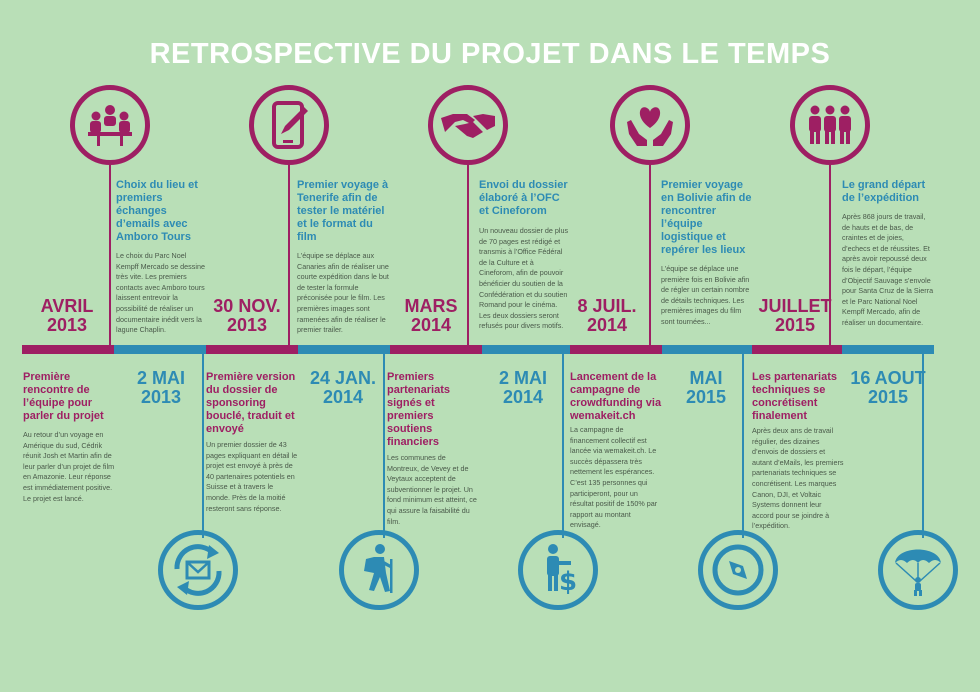 The height and width of the screenshot is (692, 980). Describe the element at coordinates (607, 315) in the screenshot. I see `event-date: 8 JUIL. 2014` at that location.